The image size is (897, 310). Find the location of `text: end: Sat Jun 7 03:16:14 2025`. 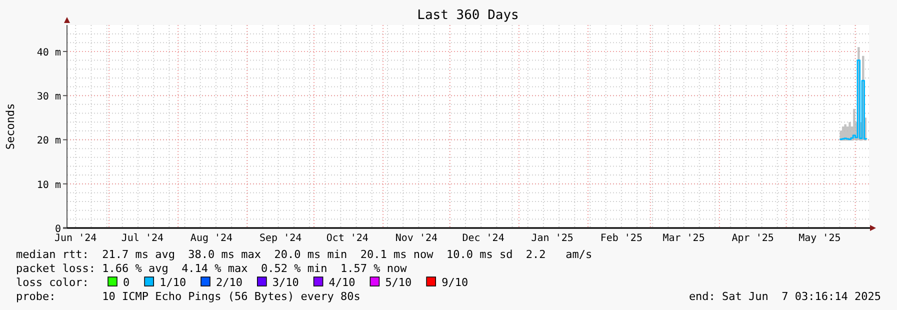

text: end: Sat Jun 7 03:16:14 2025 is located at coordinates (784, 296).